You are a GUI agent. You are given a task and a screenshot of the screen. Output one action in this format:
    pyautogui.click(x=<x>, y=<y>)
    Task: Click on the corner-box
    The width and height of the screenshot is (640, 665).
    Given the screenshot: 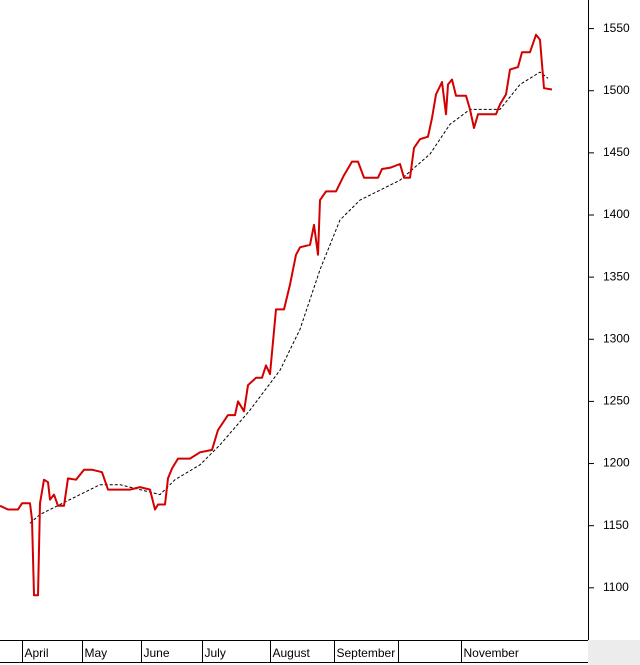 What is the action you would take?
    pyautogui.click(x=614, y=652)
    